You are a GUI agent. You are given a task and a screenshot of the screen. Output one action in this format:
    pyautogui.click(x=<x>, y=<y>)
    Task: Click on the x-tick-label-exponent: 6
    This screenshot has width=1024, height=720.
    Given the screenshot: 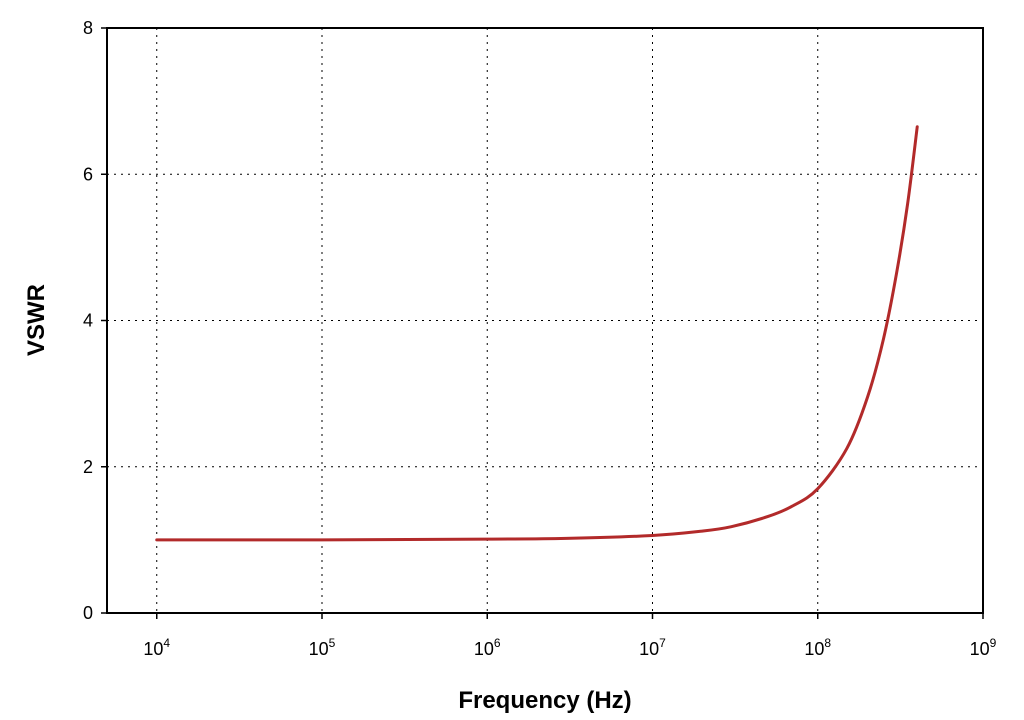 What is the action you would take?
    pyautogui.click(x=497, y=643)
    